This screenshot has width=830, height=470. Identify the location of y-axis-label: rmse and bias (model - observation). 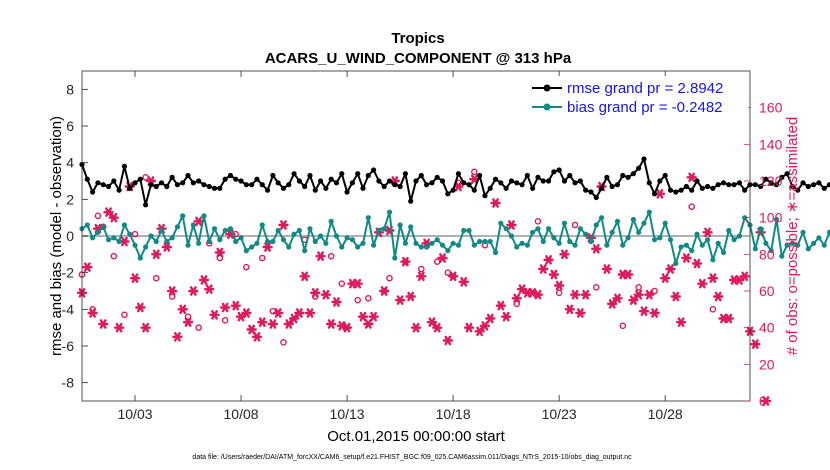
(56, 236).